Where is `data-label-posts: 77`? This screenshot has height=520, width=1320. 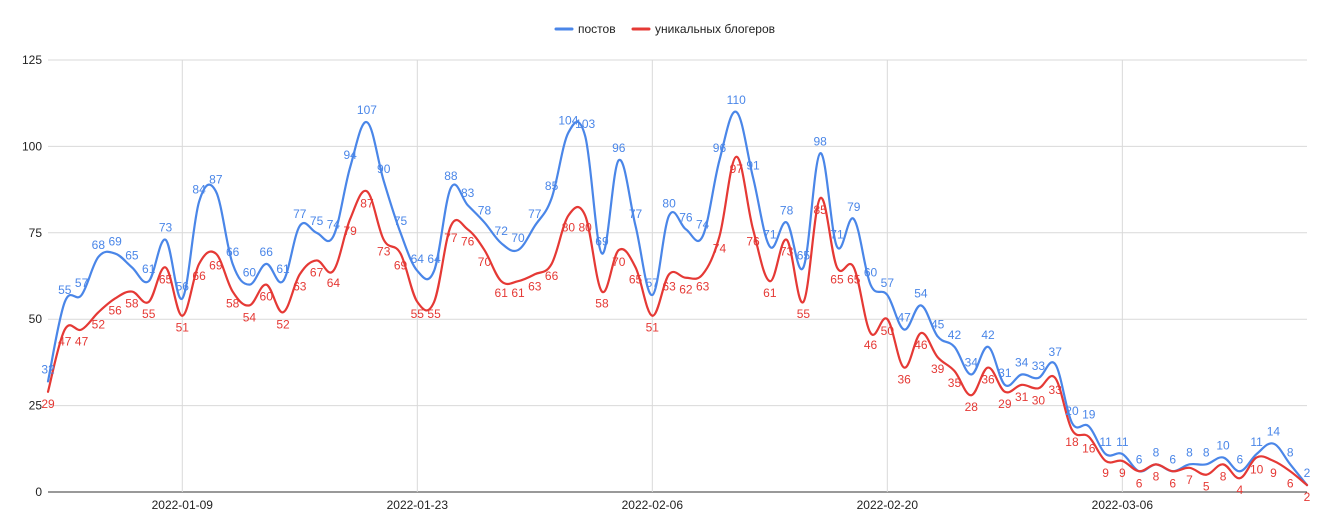
data-label-posts: 77 is located at coordinates (535, 214).